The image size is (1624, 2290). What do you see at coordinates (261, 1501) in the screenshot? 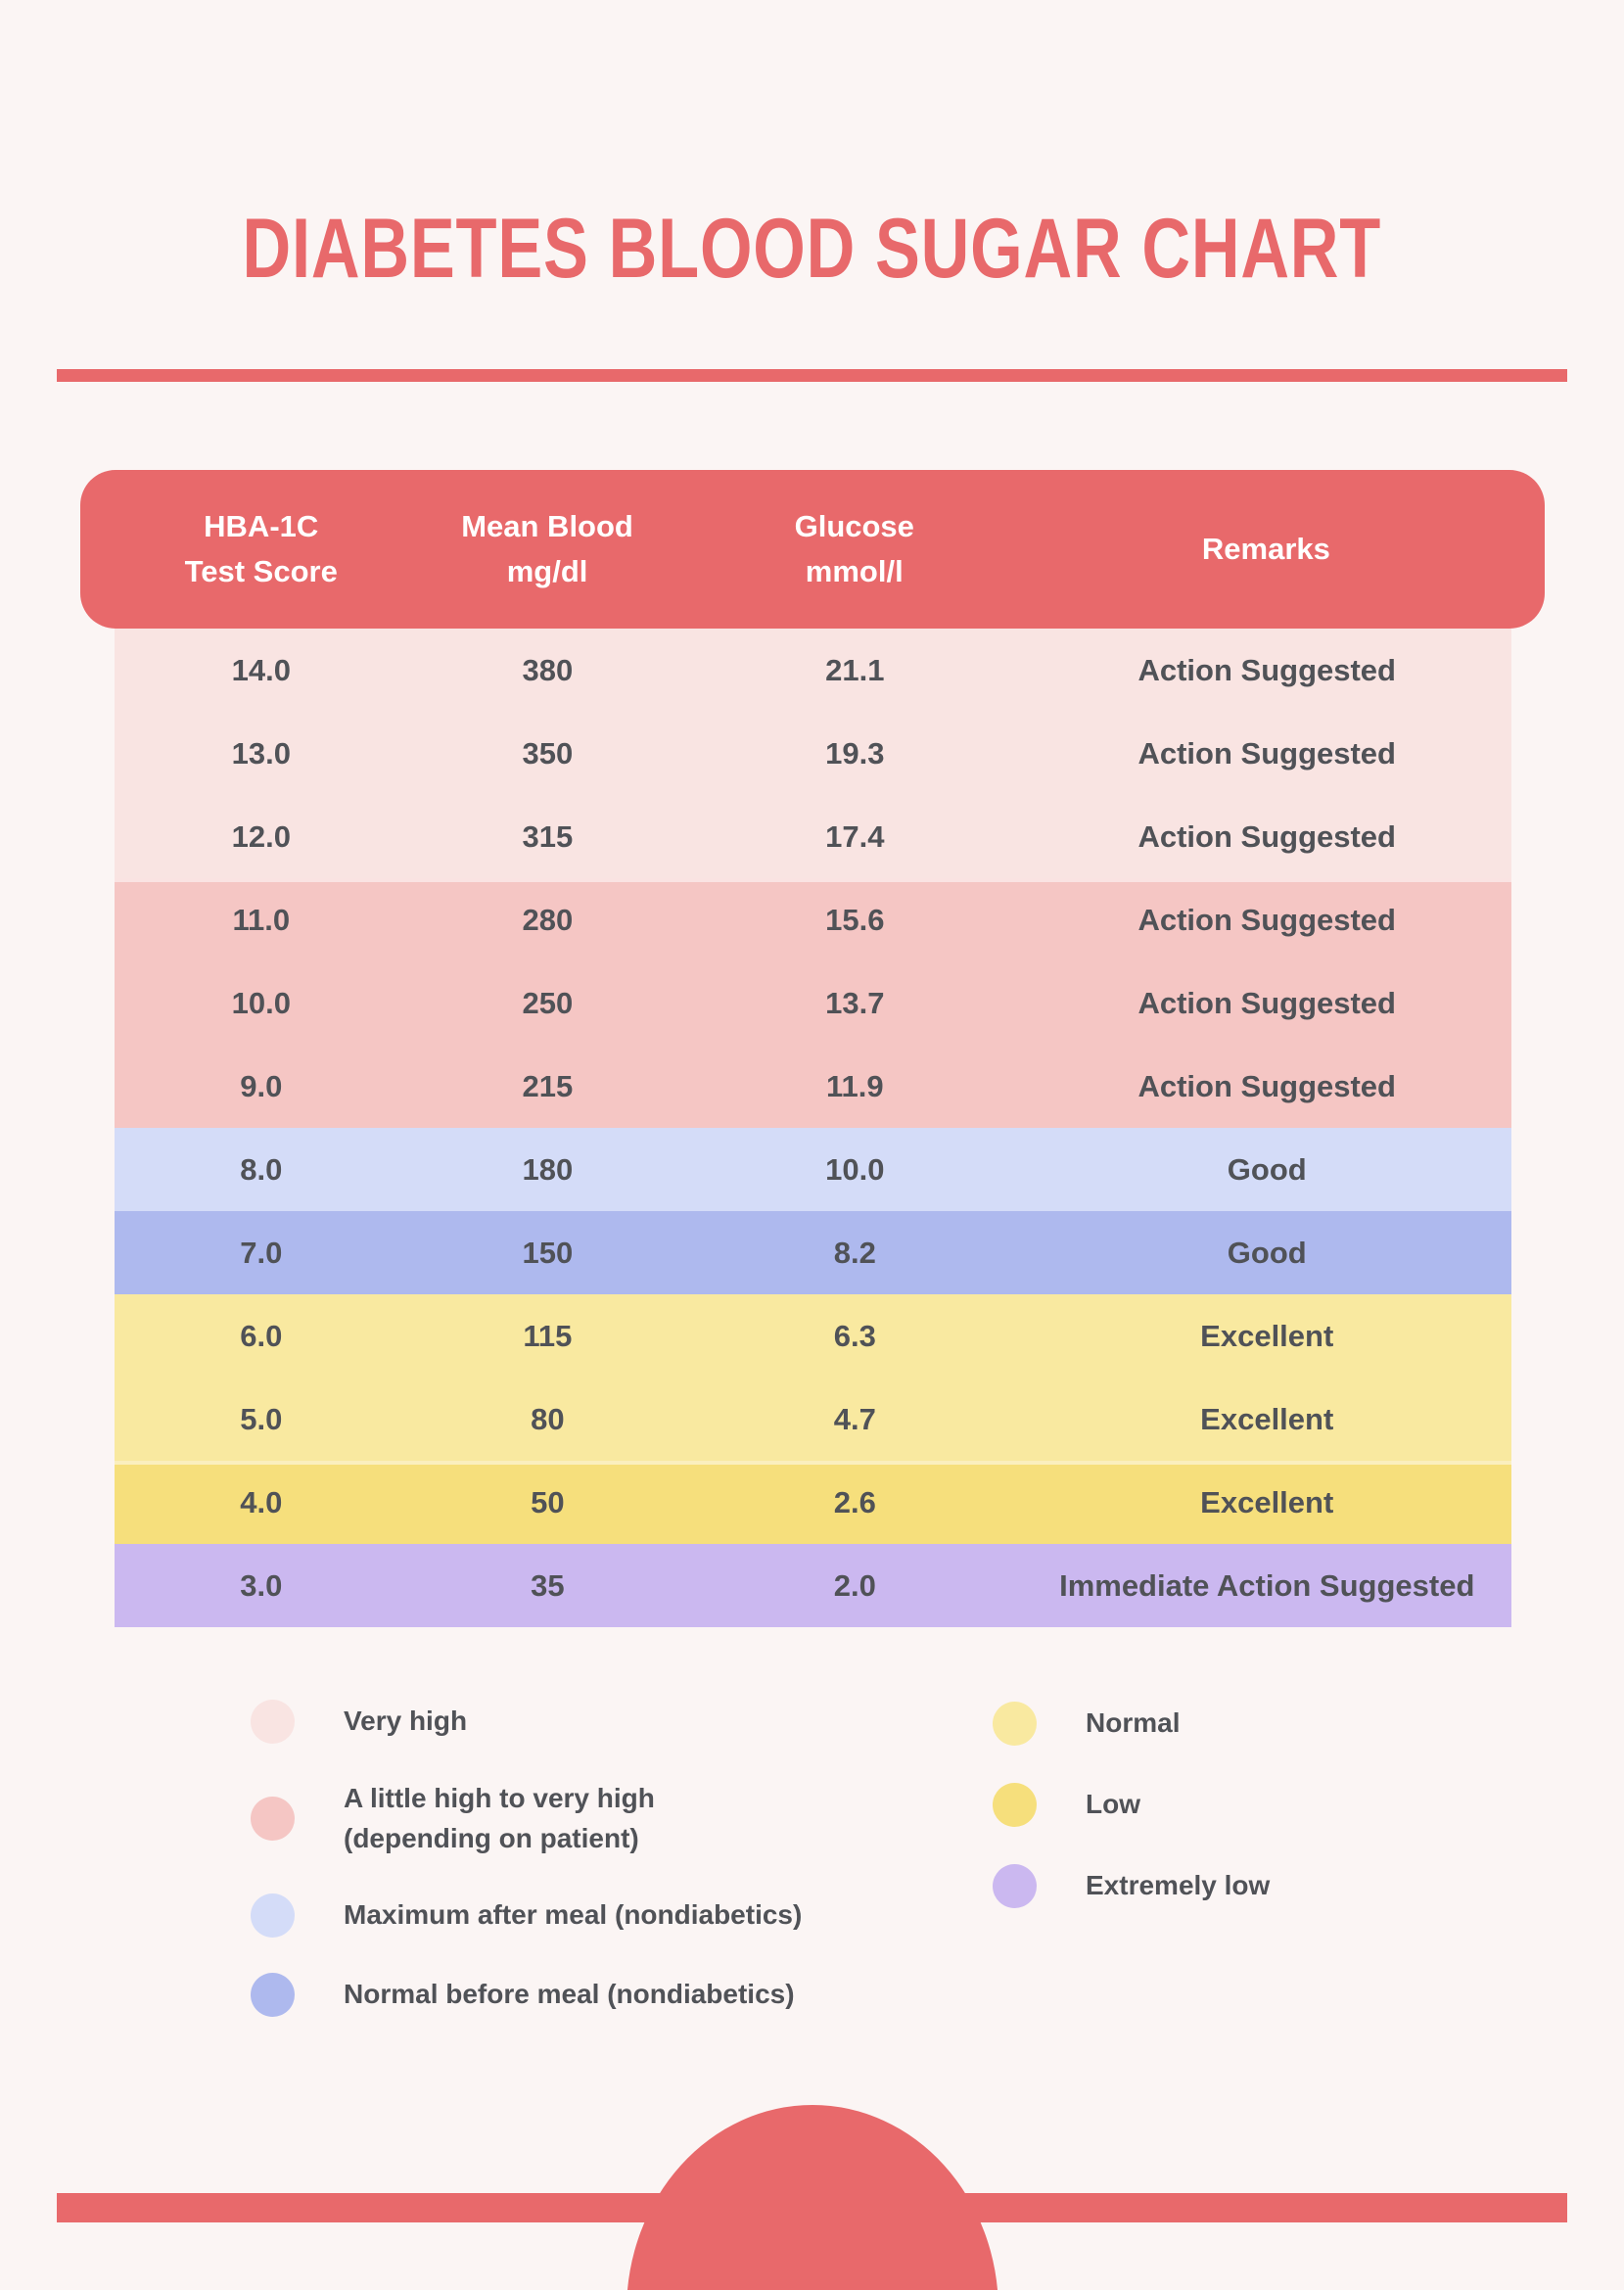
I see `cell-score: 4.0` at bounding box center [261, 1501].